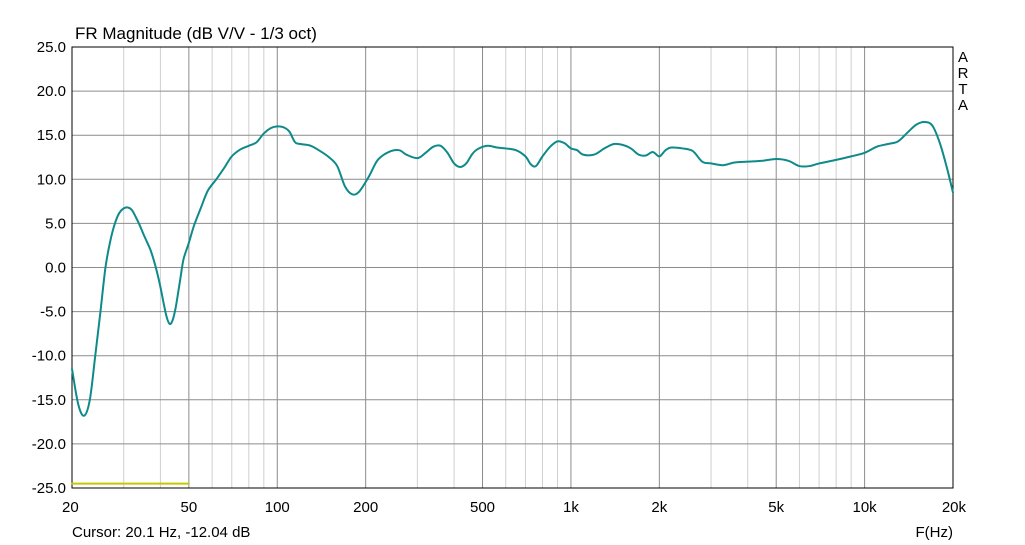 This screenshot has width=1025, height=545. What do you see at coordinates (935, 532) in the screenshot?
I see `x-axis-label: F(Hz)` at bounding box center [935, 532].